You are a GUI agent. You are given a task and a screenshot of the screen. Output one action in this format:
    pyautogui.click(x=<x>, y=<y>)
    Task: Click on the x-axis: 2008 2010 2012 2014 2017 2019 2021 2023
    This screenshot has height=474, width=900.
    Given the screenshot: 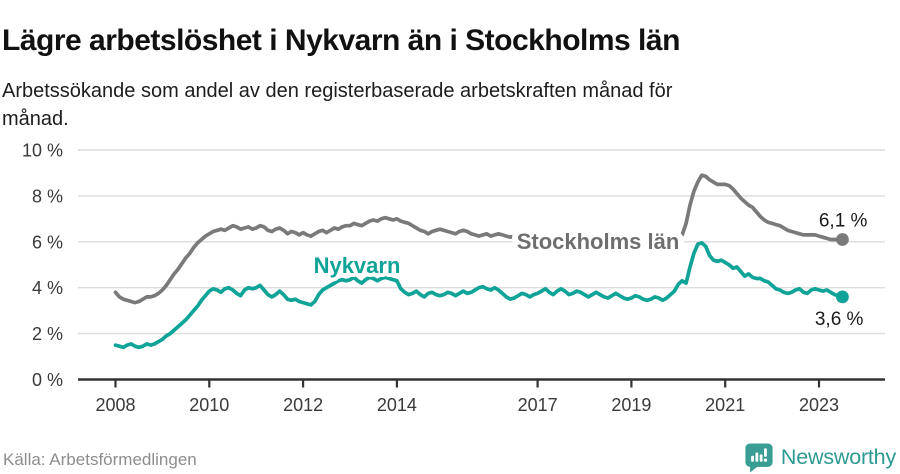 What is the action you would take?
    pyautogui.click(x=467, y=397)
    